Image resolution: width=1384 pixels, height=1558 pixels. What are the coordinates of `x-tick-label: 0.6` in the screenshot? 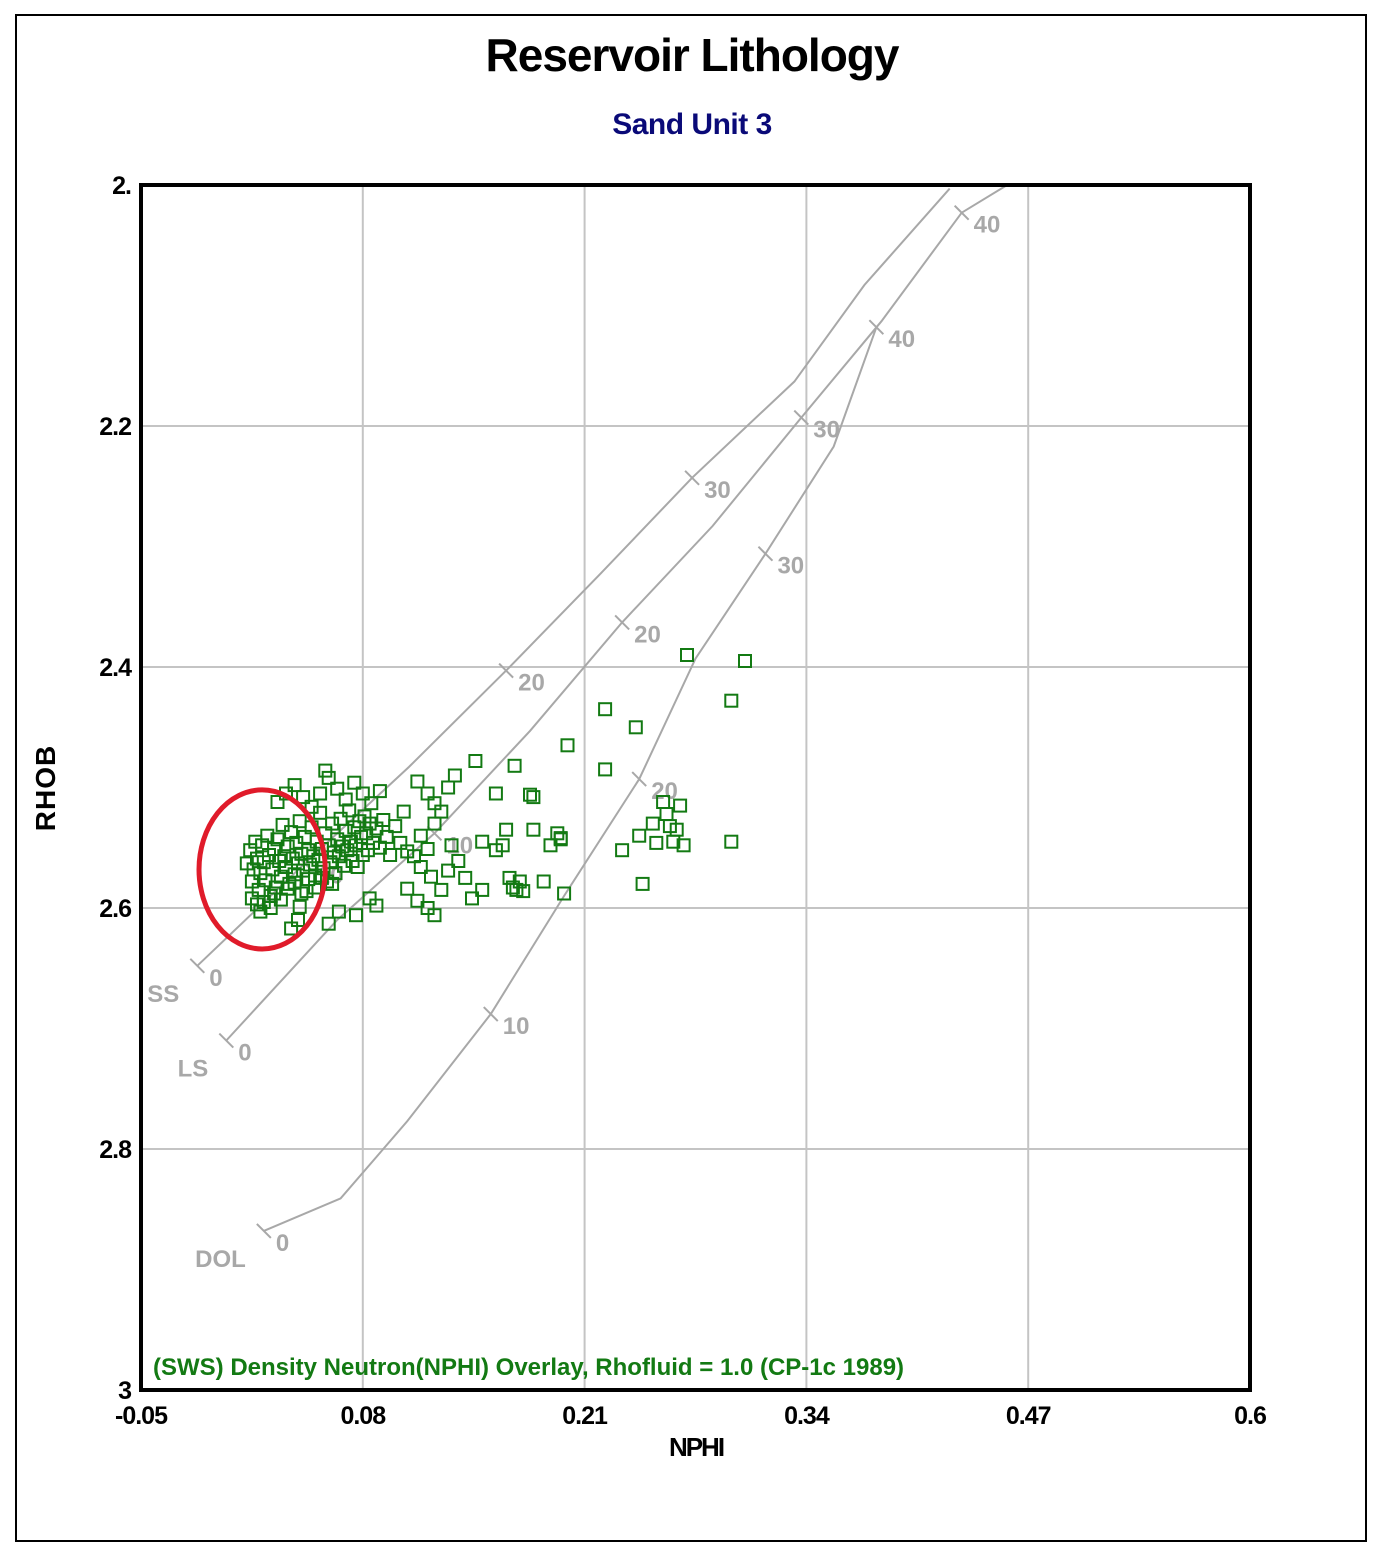 It's located at (1250, 1416).